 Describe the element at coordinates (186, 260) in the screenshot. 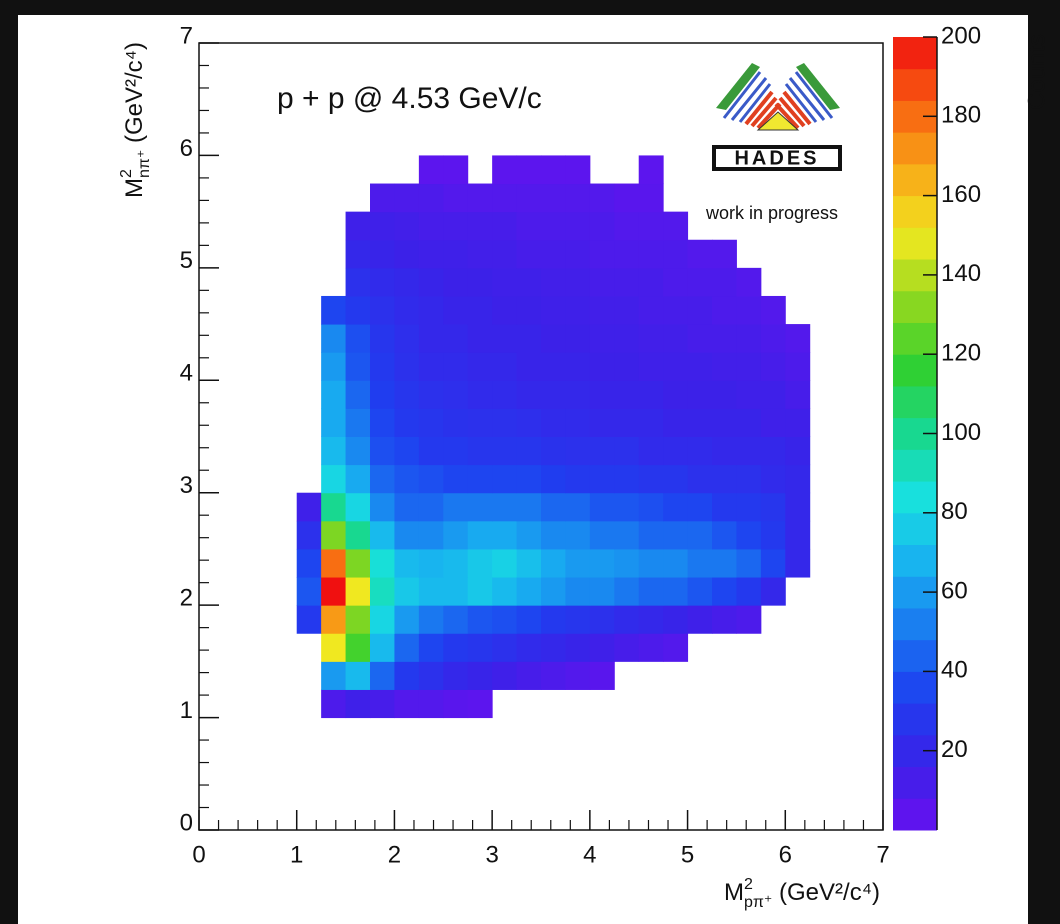

I see `y-tick-label: 5` at that location.